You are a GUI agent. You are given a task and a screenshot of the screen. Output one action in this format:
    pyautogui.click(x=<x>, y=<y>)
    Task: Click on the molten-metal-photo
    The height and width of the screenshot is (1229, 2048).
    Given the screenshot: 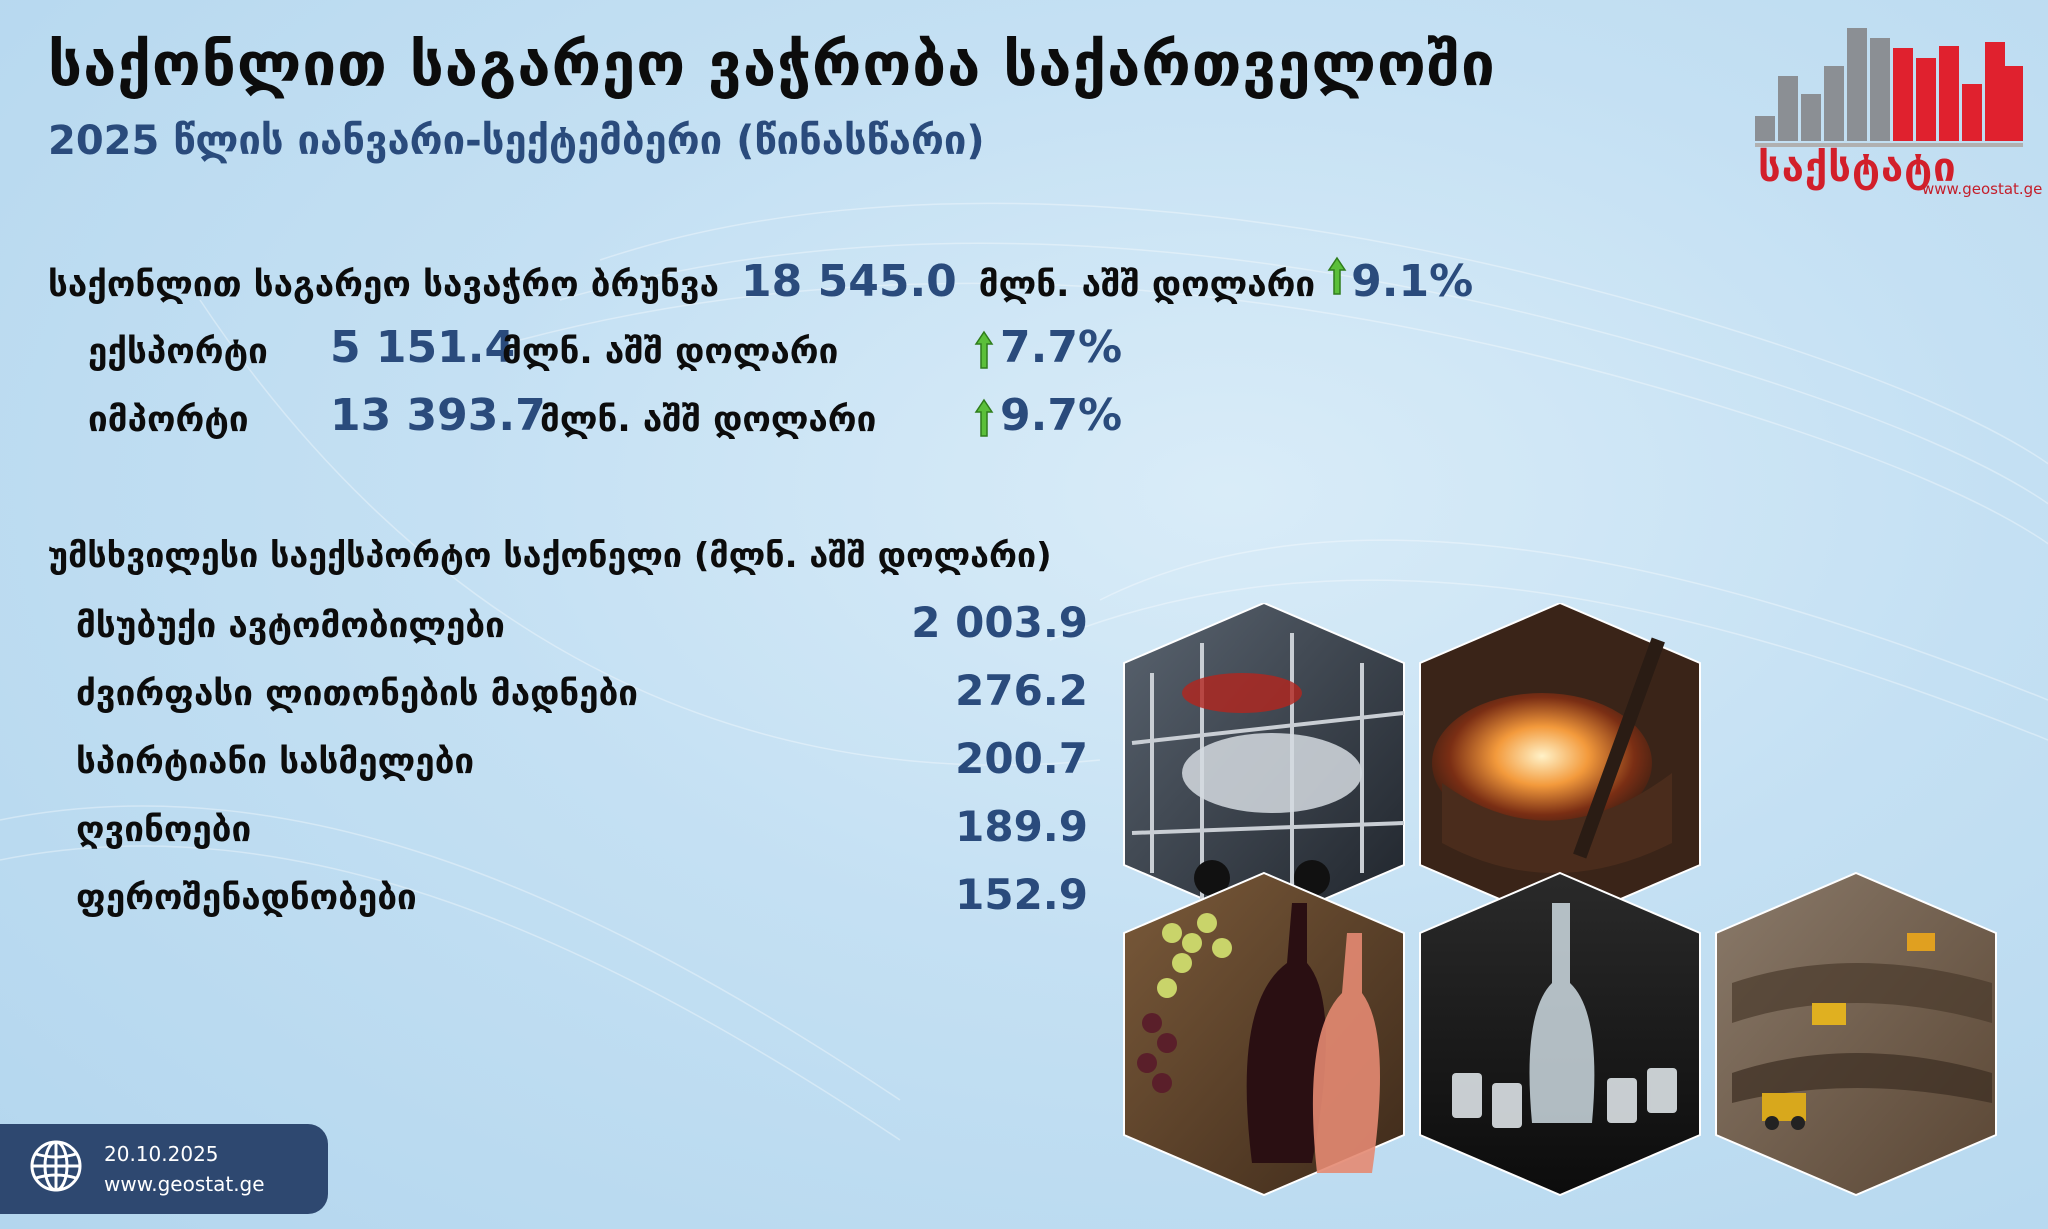 What is the action you would take?
    pyautogui.click(x=1560, y=765)
    